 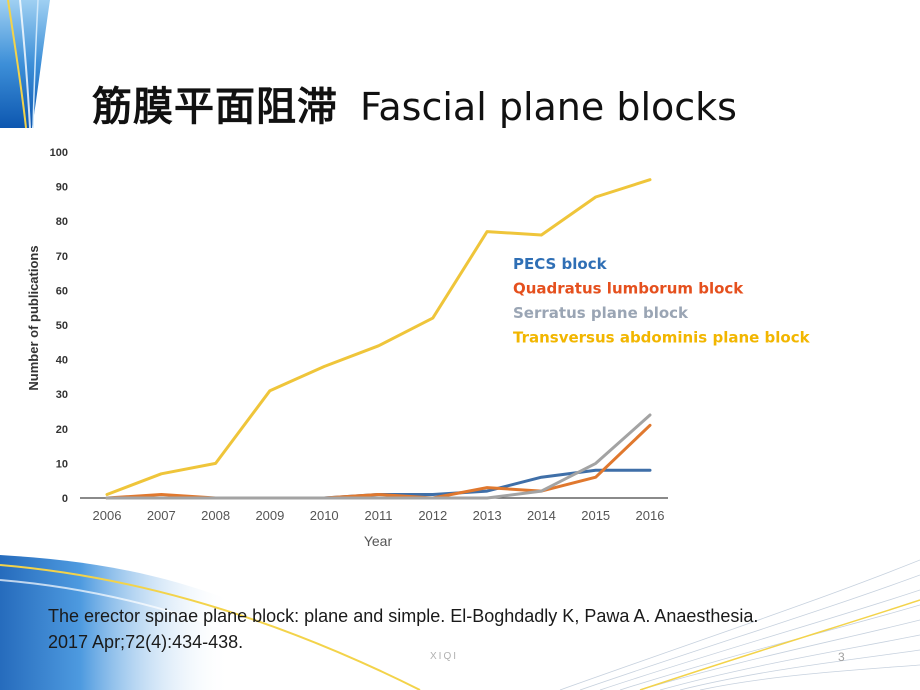 I want to click on y-axis-ticks: 0 10 20 30 40 50 60 70 80 90 100, so click(x=59, y=326).